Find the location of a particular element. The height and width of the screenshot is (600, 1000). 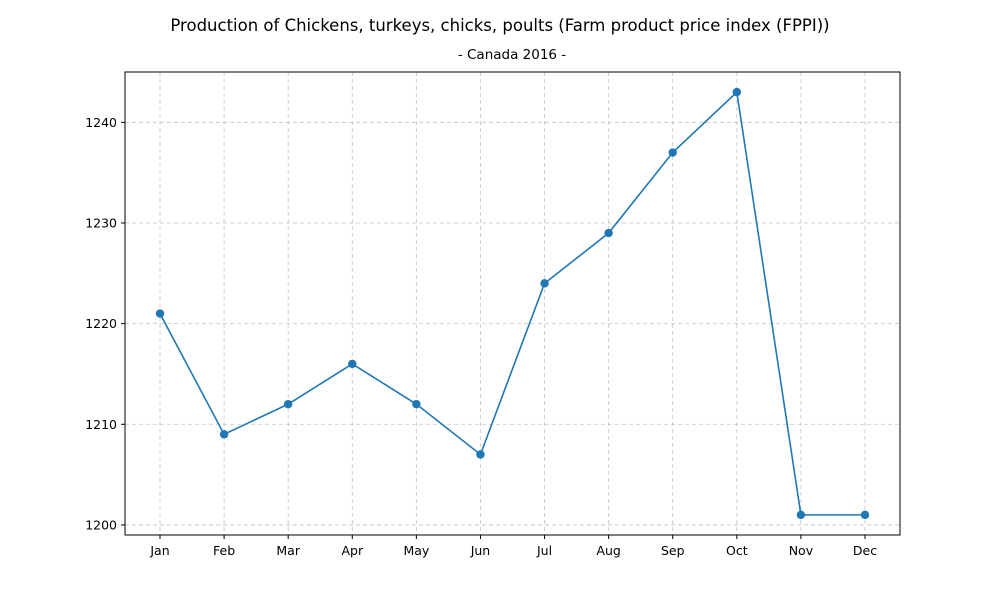

y-tick-label: 1220 is located at coordinates (101, 323).